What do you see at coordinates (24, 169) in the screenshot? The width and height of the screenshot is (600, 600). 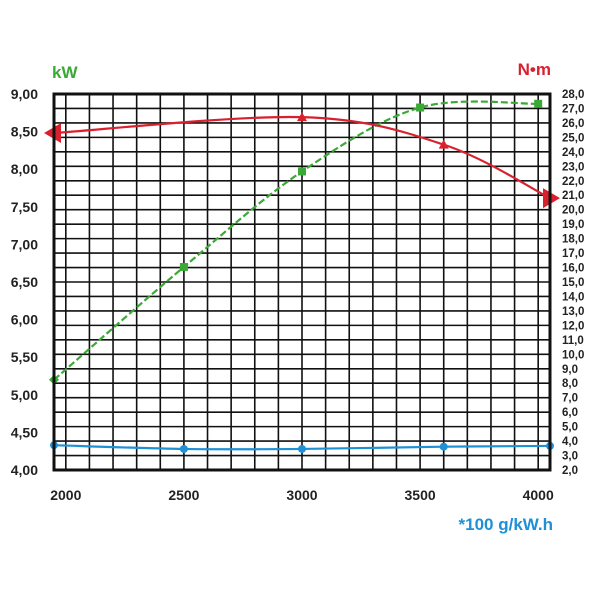 I see `left-tick-label: 8,00` at bounding box center [24, 169].